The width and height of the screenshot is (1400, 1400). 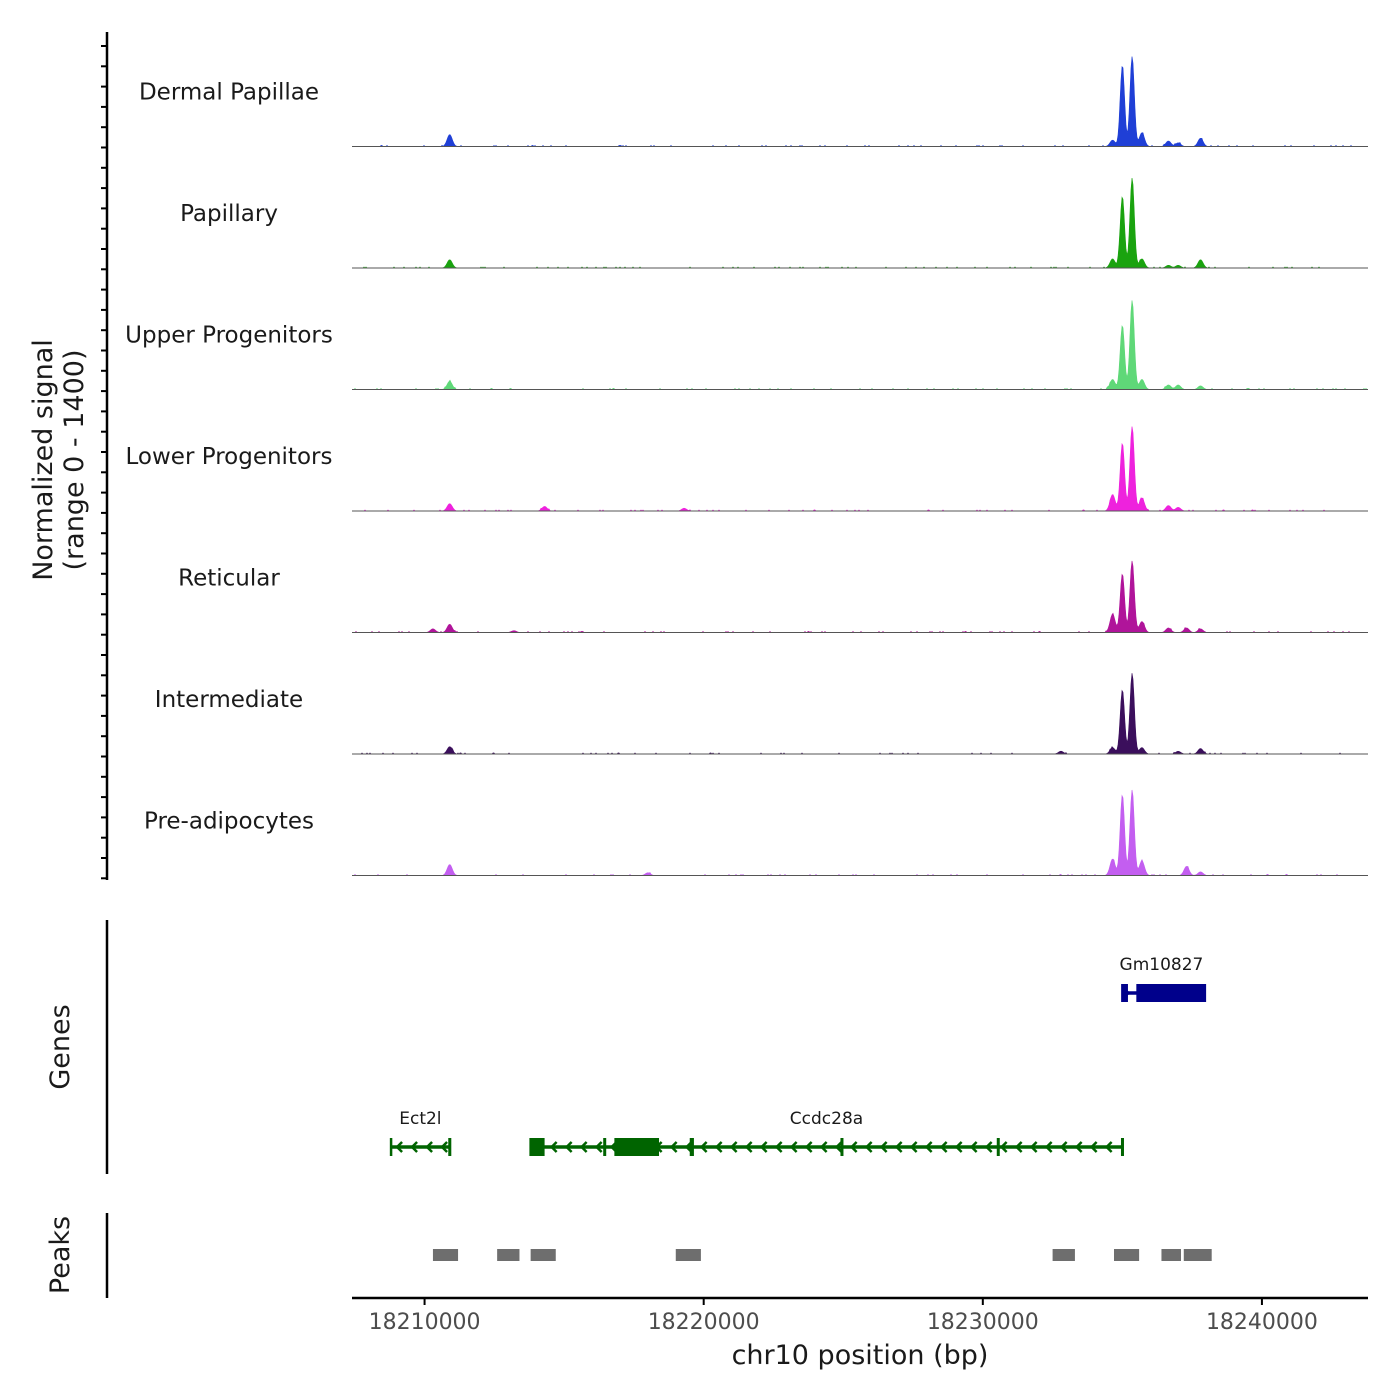 I want to click on gene-label-ect2l: Ect2l, so click(x=420, y=1119).